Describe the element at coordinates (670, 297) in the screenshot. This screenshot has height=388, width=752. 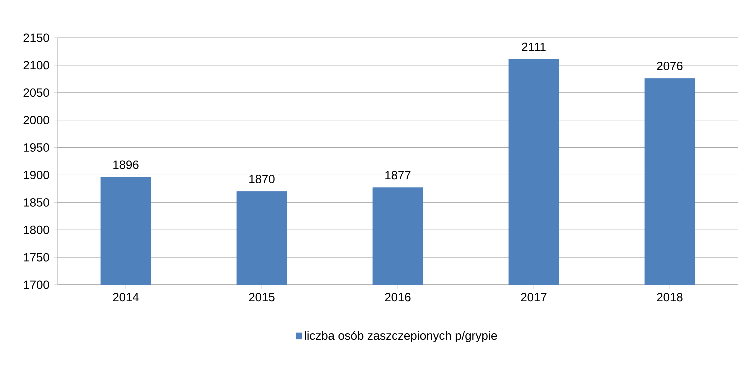
I see `x-tick-label: 2018` at that location.